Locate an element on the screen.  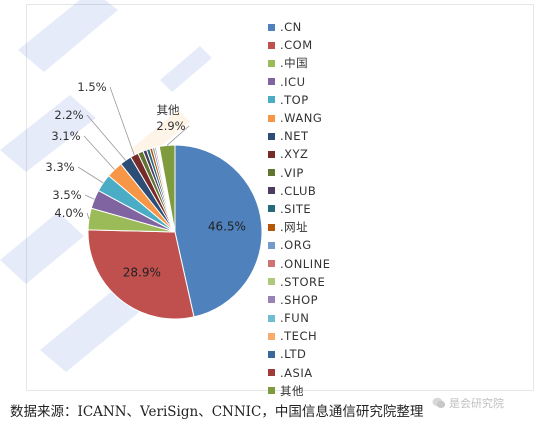
legend-item: .WANG is located at coordinates (333, 118).